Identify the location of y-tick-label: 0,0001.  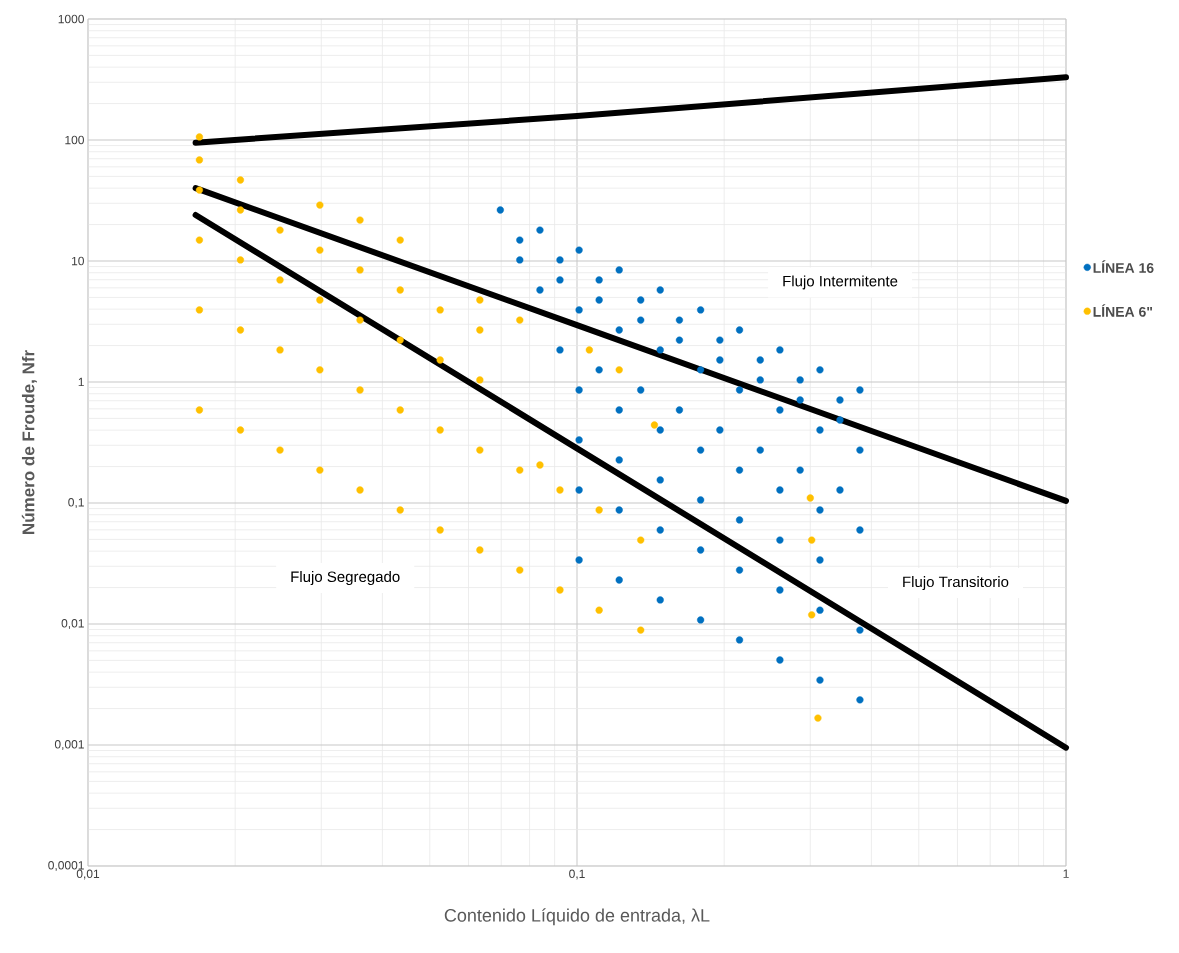
(66, 866).